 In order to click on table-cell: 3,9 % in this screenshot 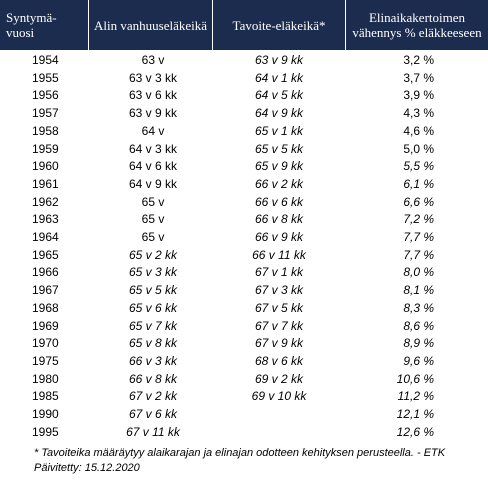, I will do `click(418, 95)`.